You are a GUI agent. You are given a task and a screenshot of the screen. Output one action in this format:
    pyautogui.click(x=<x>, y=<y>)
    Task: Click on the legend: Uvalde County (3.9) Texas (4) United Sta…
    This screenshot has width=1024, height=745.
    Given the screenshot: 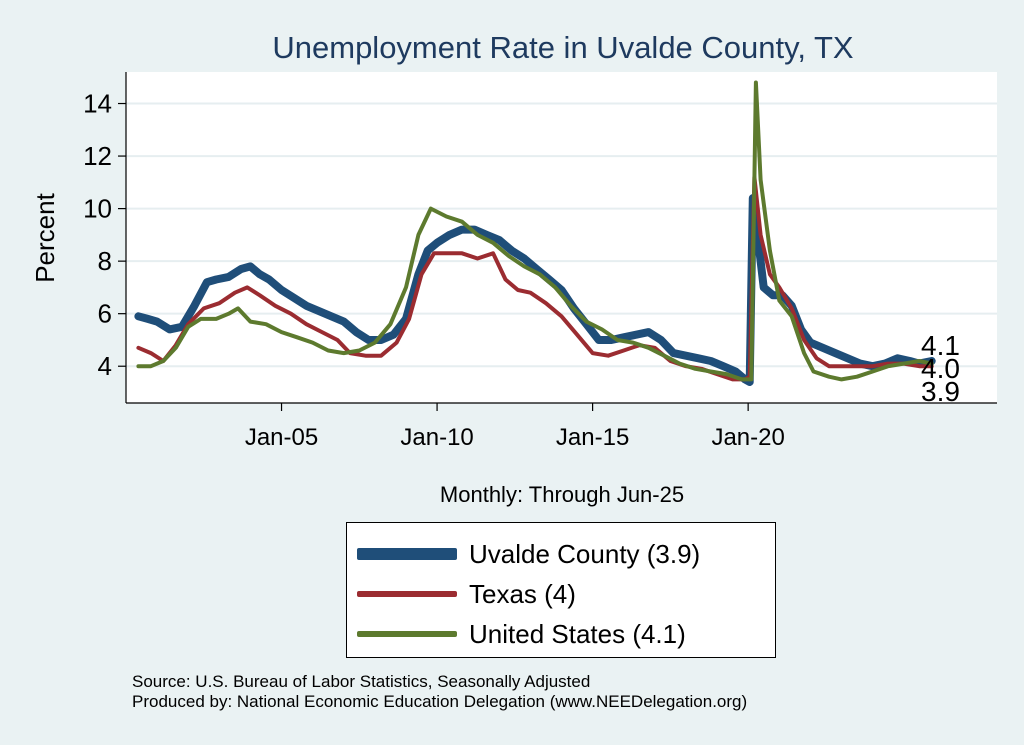 What is the action you would take?
    pyautogui.click(x=561, y=590)
    